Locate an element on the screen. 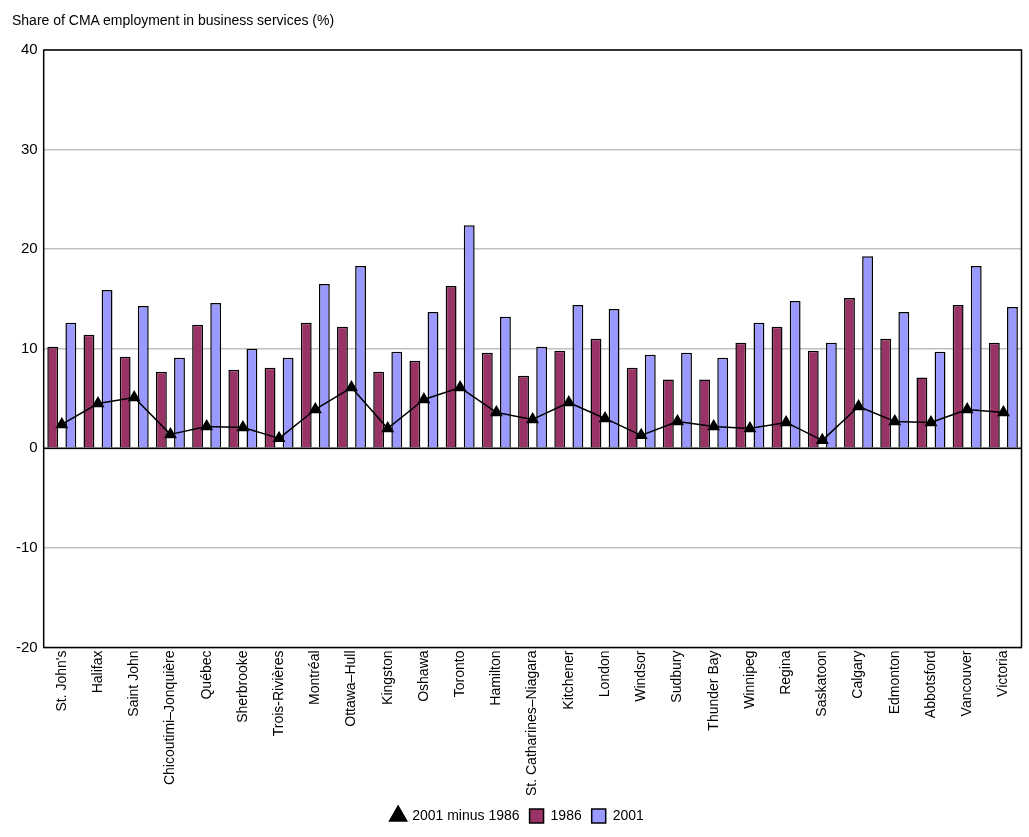 This screenshot has height=837, width=1029. x-tick-label: Oshawa is located at coordinates (422, 676).